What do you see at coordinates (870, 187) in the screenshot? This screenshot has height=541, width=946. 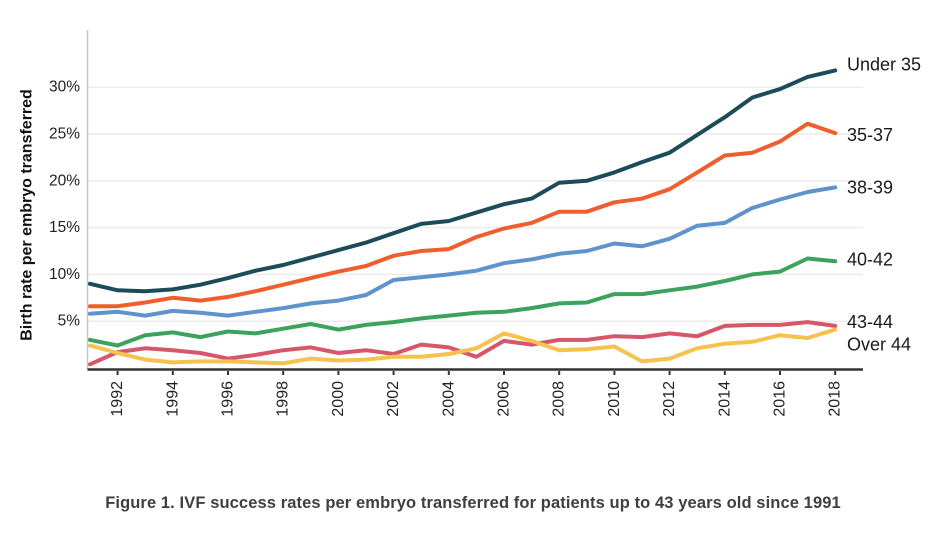 I see `series-end-label-38-39: 38-39` at bounding box center [870, 187].